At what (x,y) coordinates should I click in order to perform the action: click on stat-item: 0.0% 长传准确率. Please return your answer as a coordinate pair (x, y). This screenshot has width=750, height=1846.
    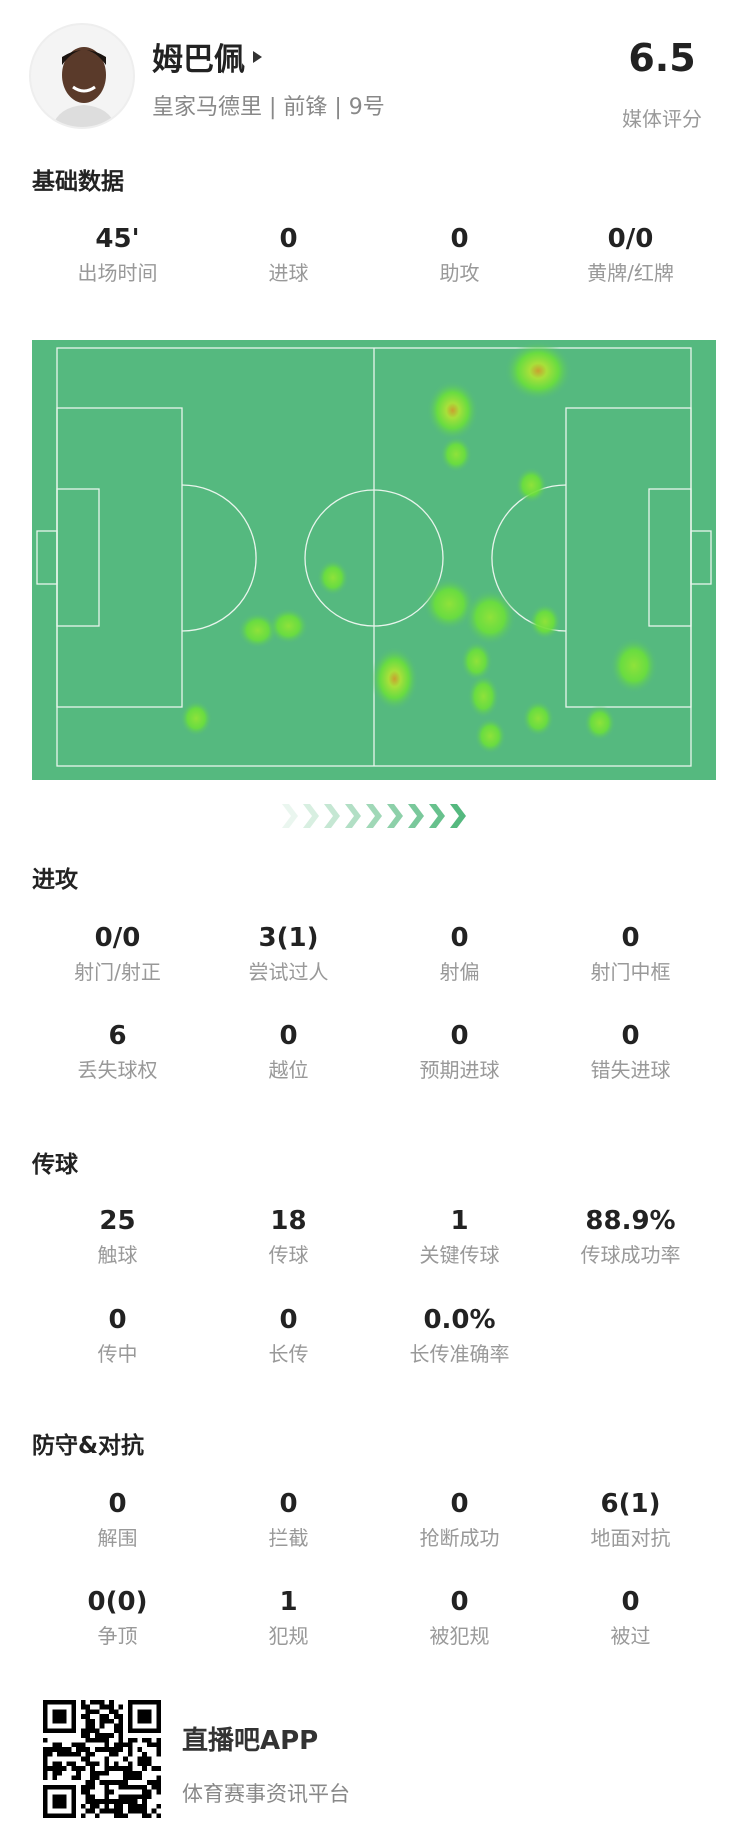
    Looking at the image, I should click on (459, 1335).